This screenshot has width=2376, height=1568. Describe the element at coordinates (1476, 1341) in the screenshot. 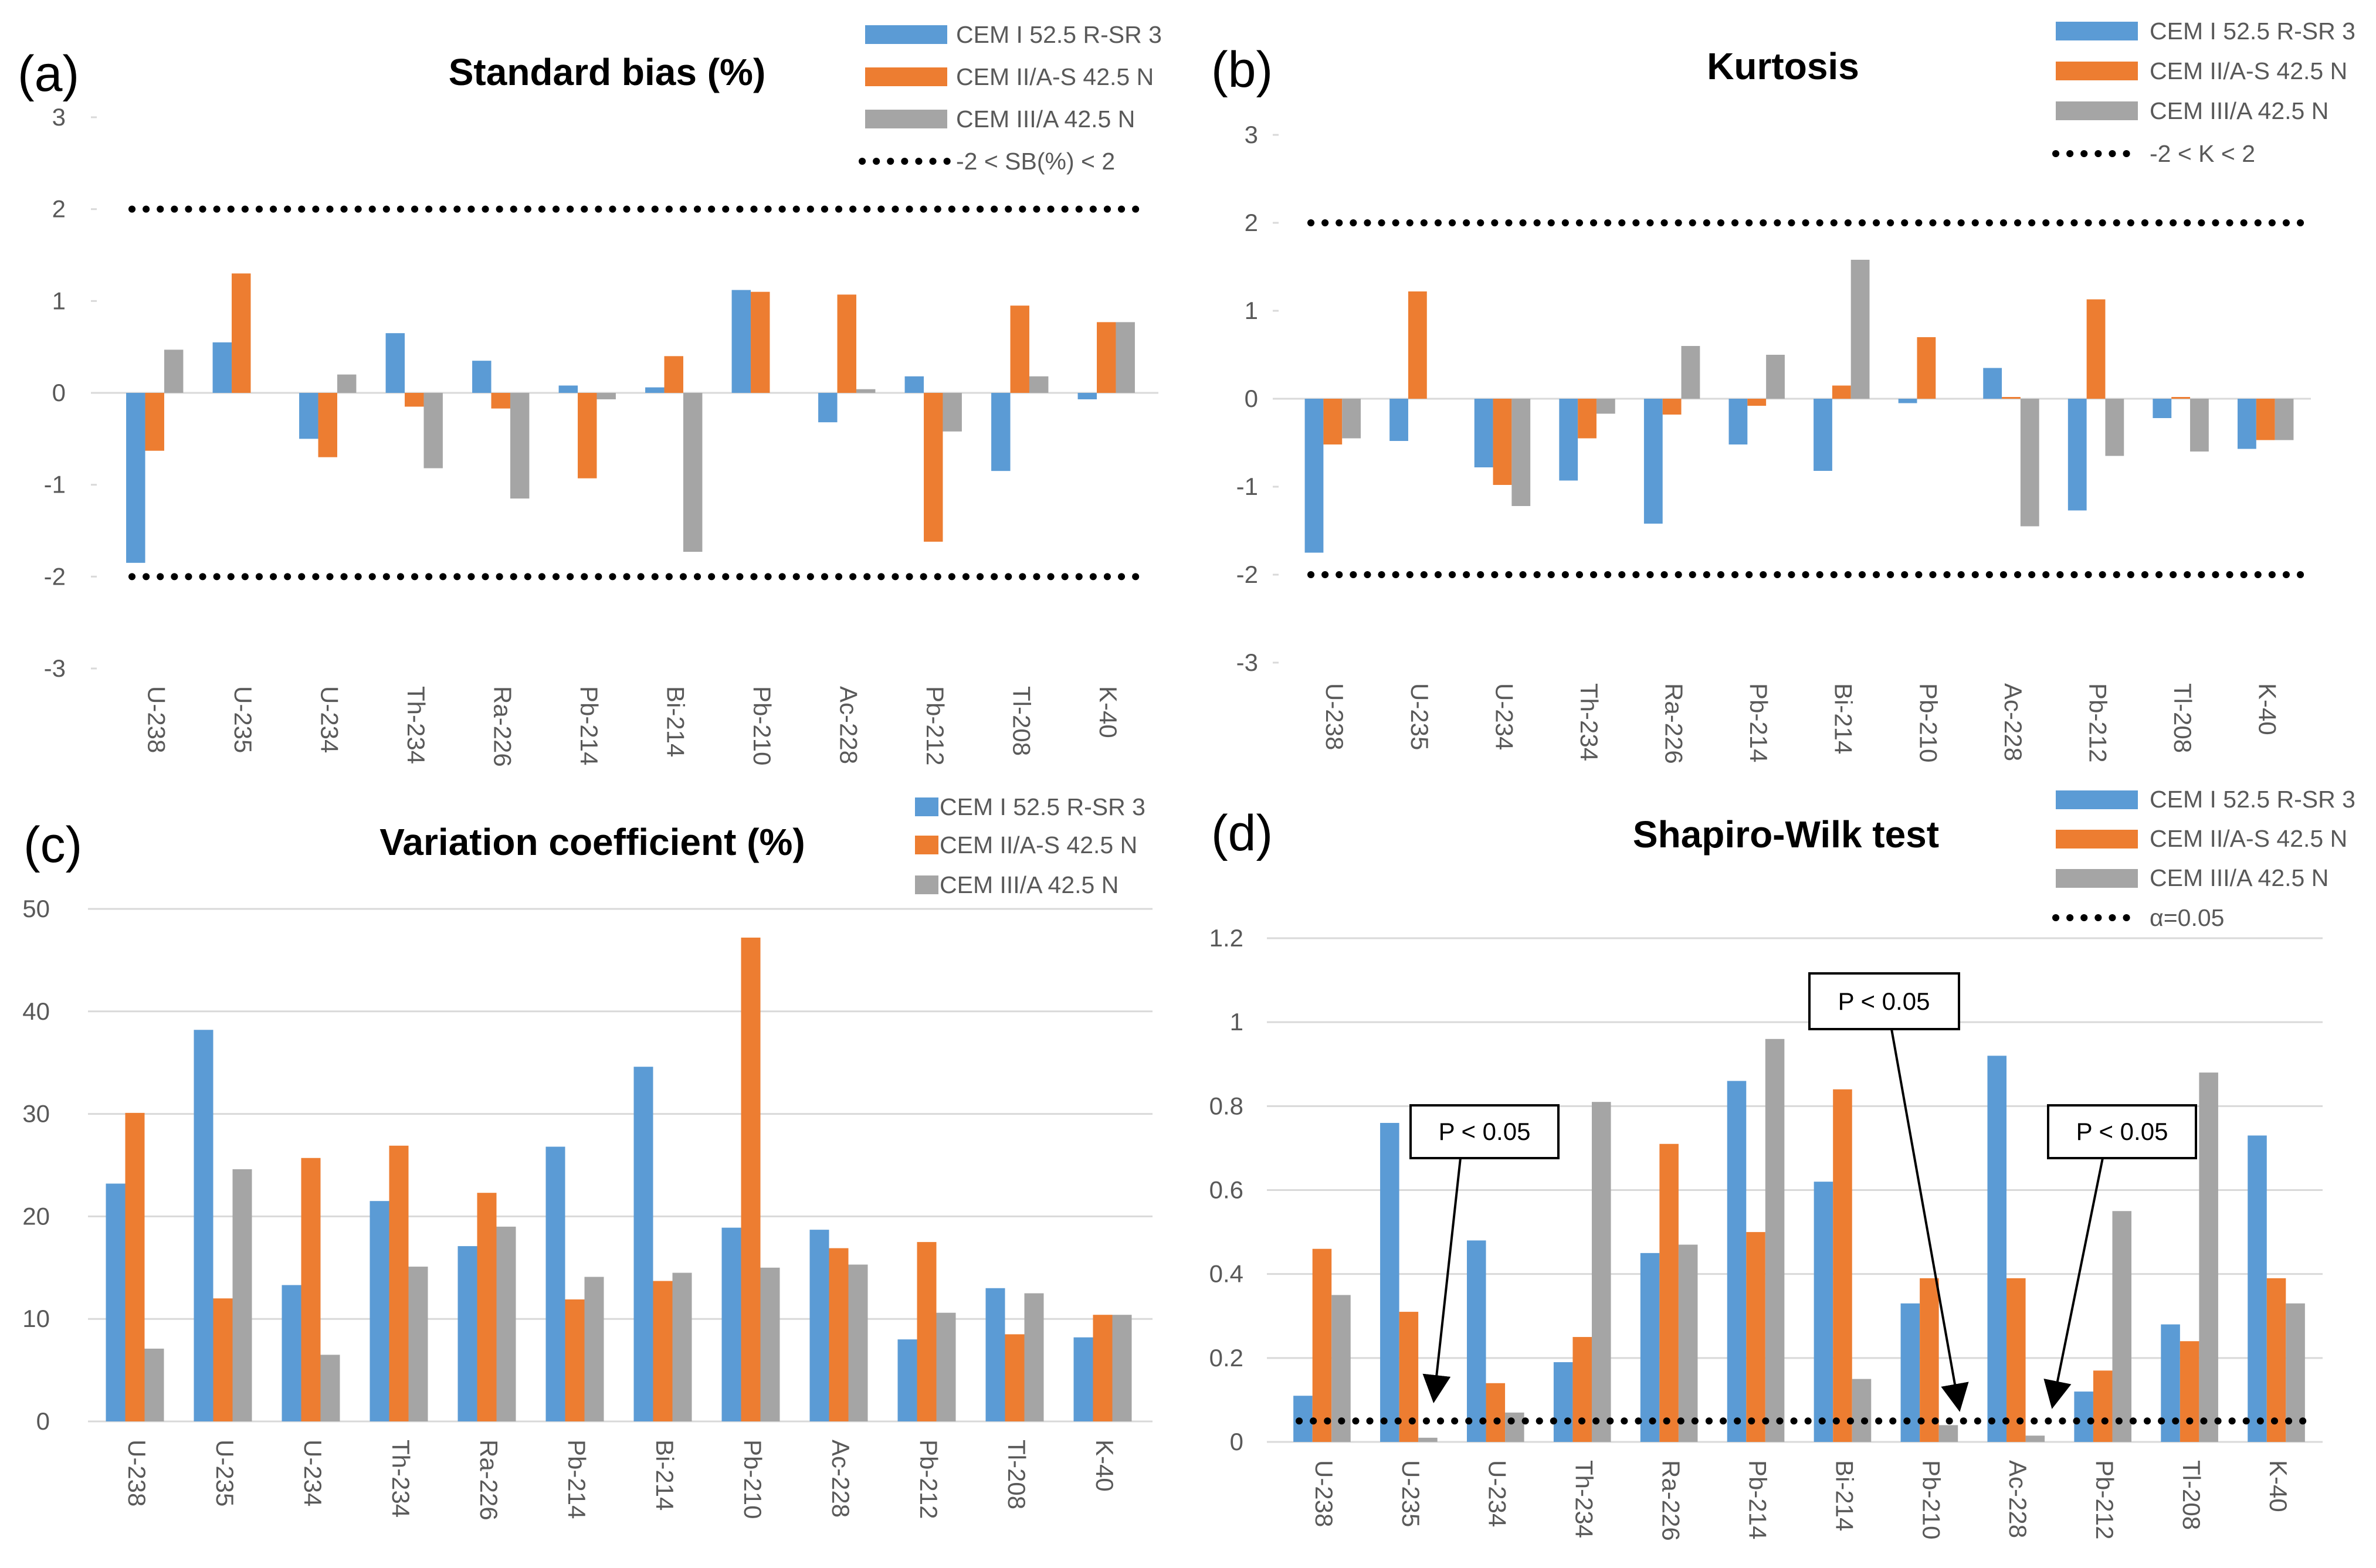

I see `panel-d-bar-U-234-s0` at that location.